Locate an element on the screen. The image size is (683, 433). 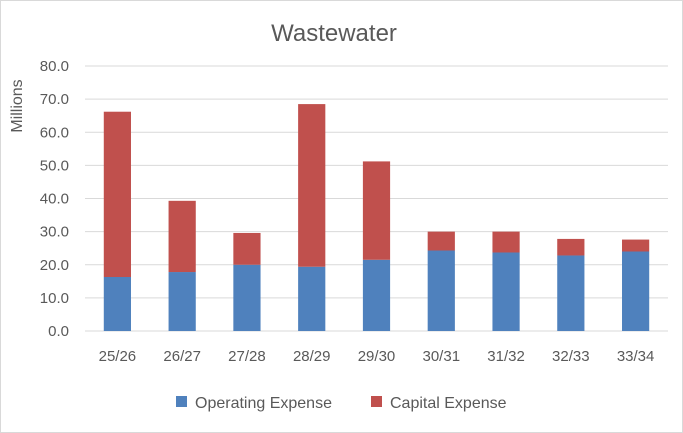
x-tick-label: 28/29 is located at coordinates (312, 356).